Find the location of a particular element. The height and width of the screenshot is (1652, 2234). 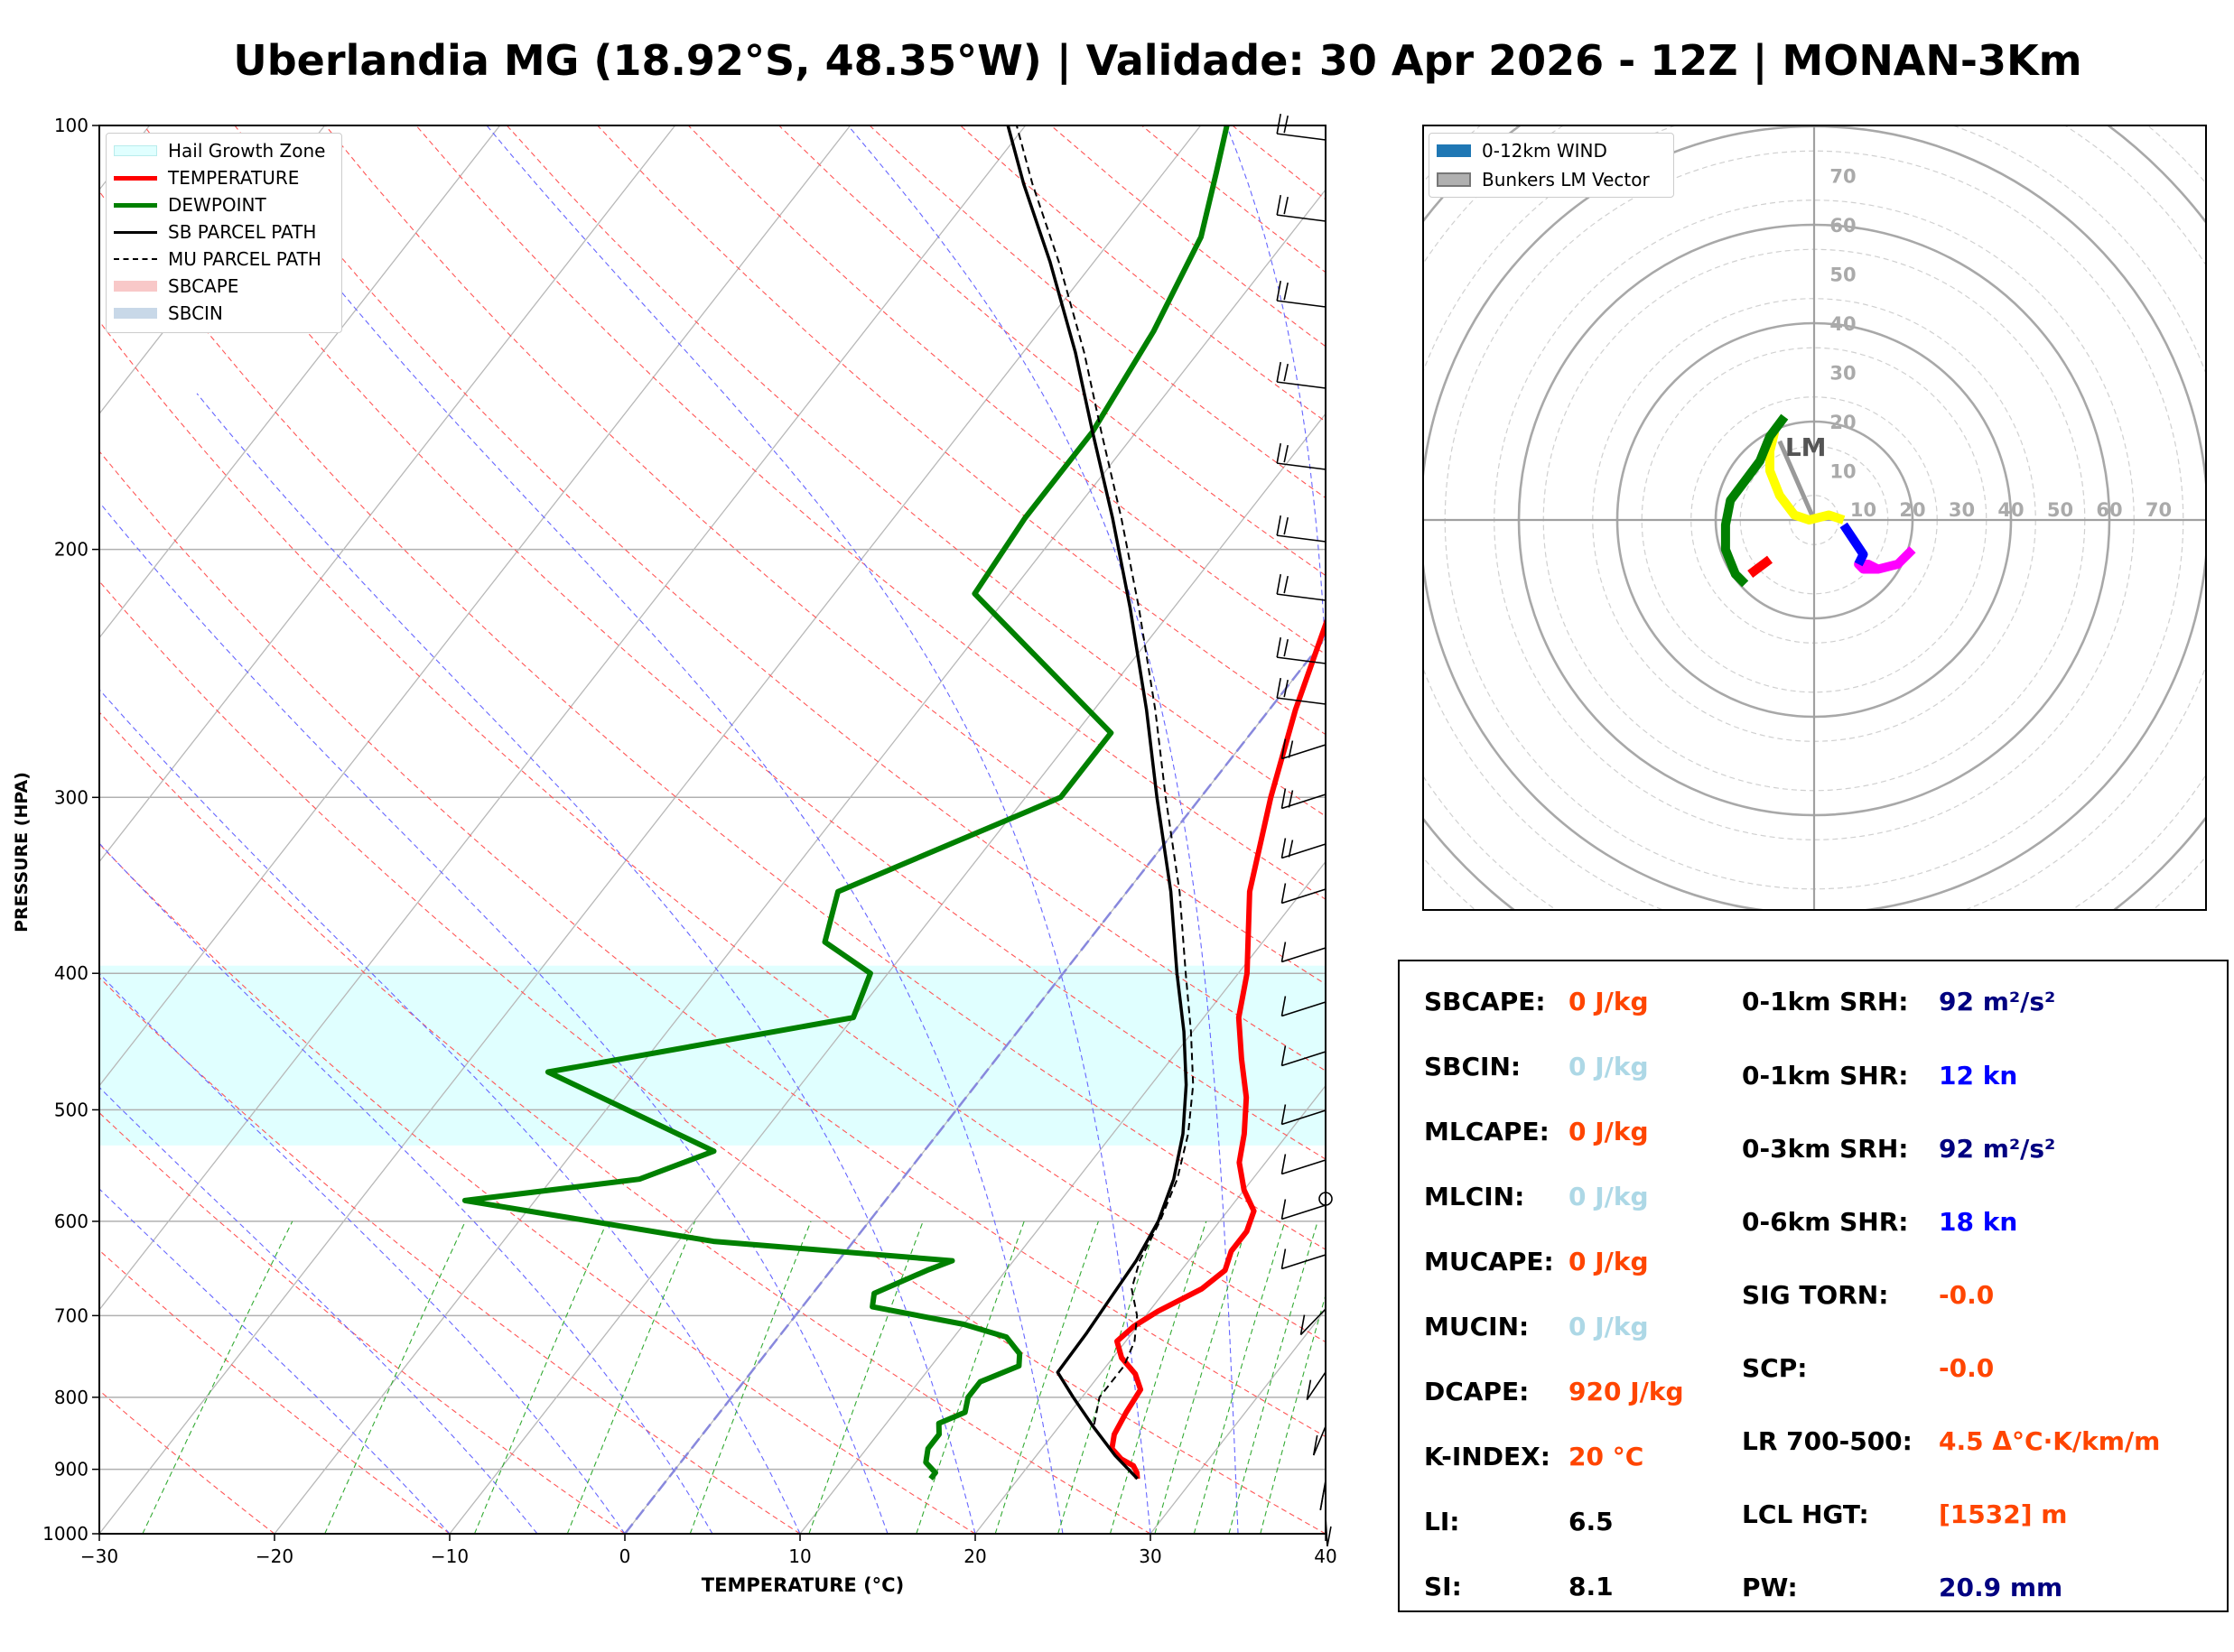

y-axis-label: PRESSURE (HPA) is located at coordinates (22, 852).